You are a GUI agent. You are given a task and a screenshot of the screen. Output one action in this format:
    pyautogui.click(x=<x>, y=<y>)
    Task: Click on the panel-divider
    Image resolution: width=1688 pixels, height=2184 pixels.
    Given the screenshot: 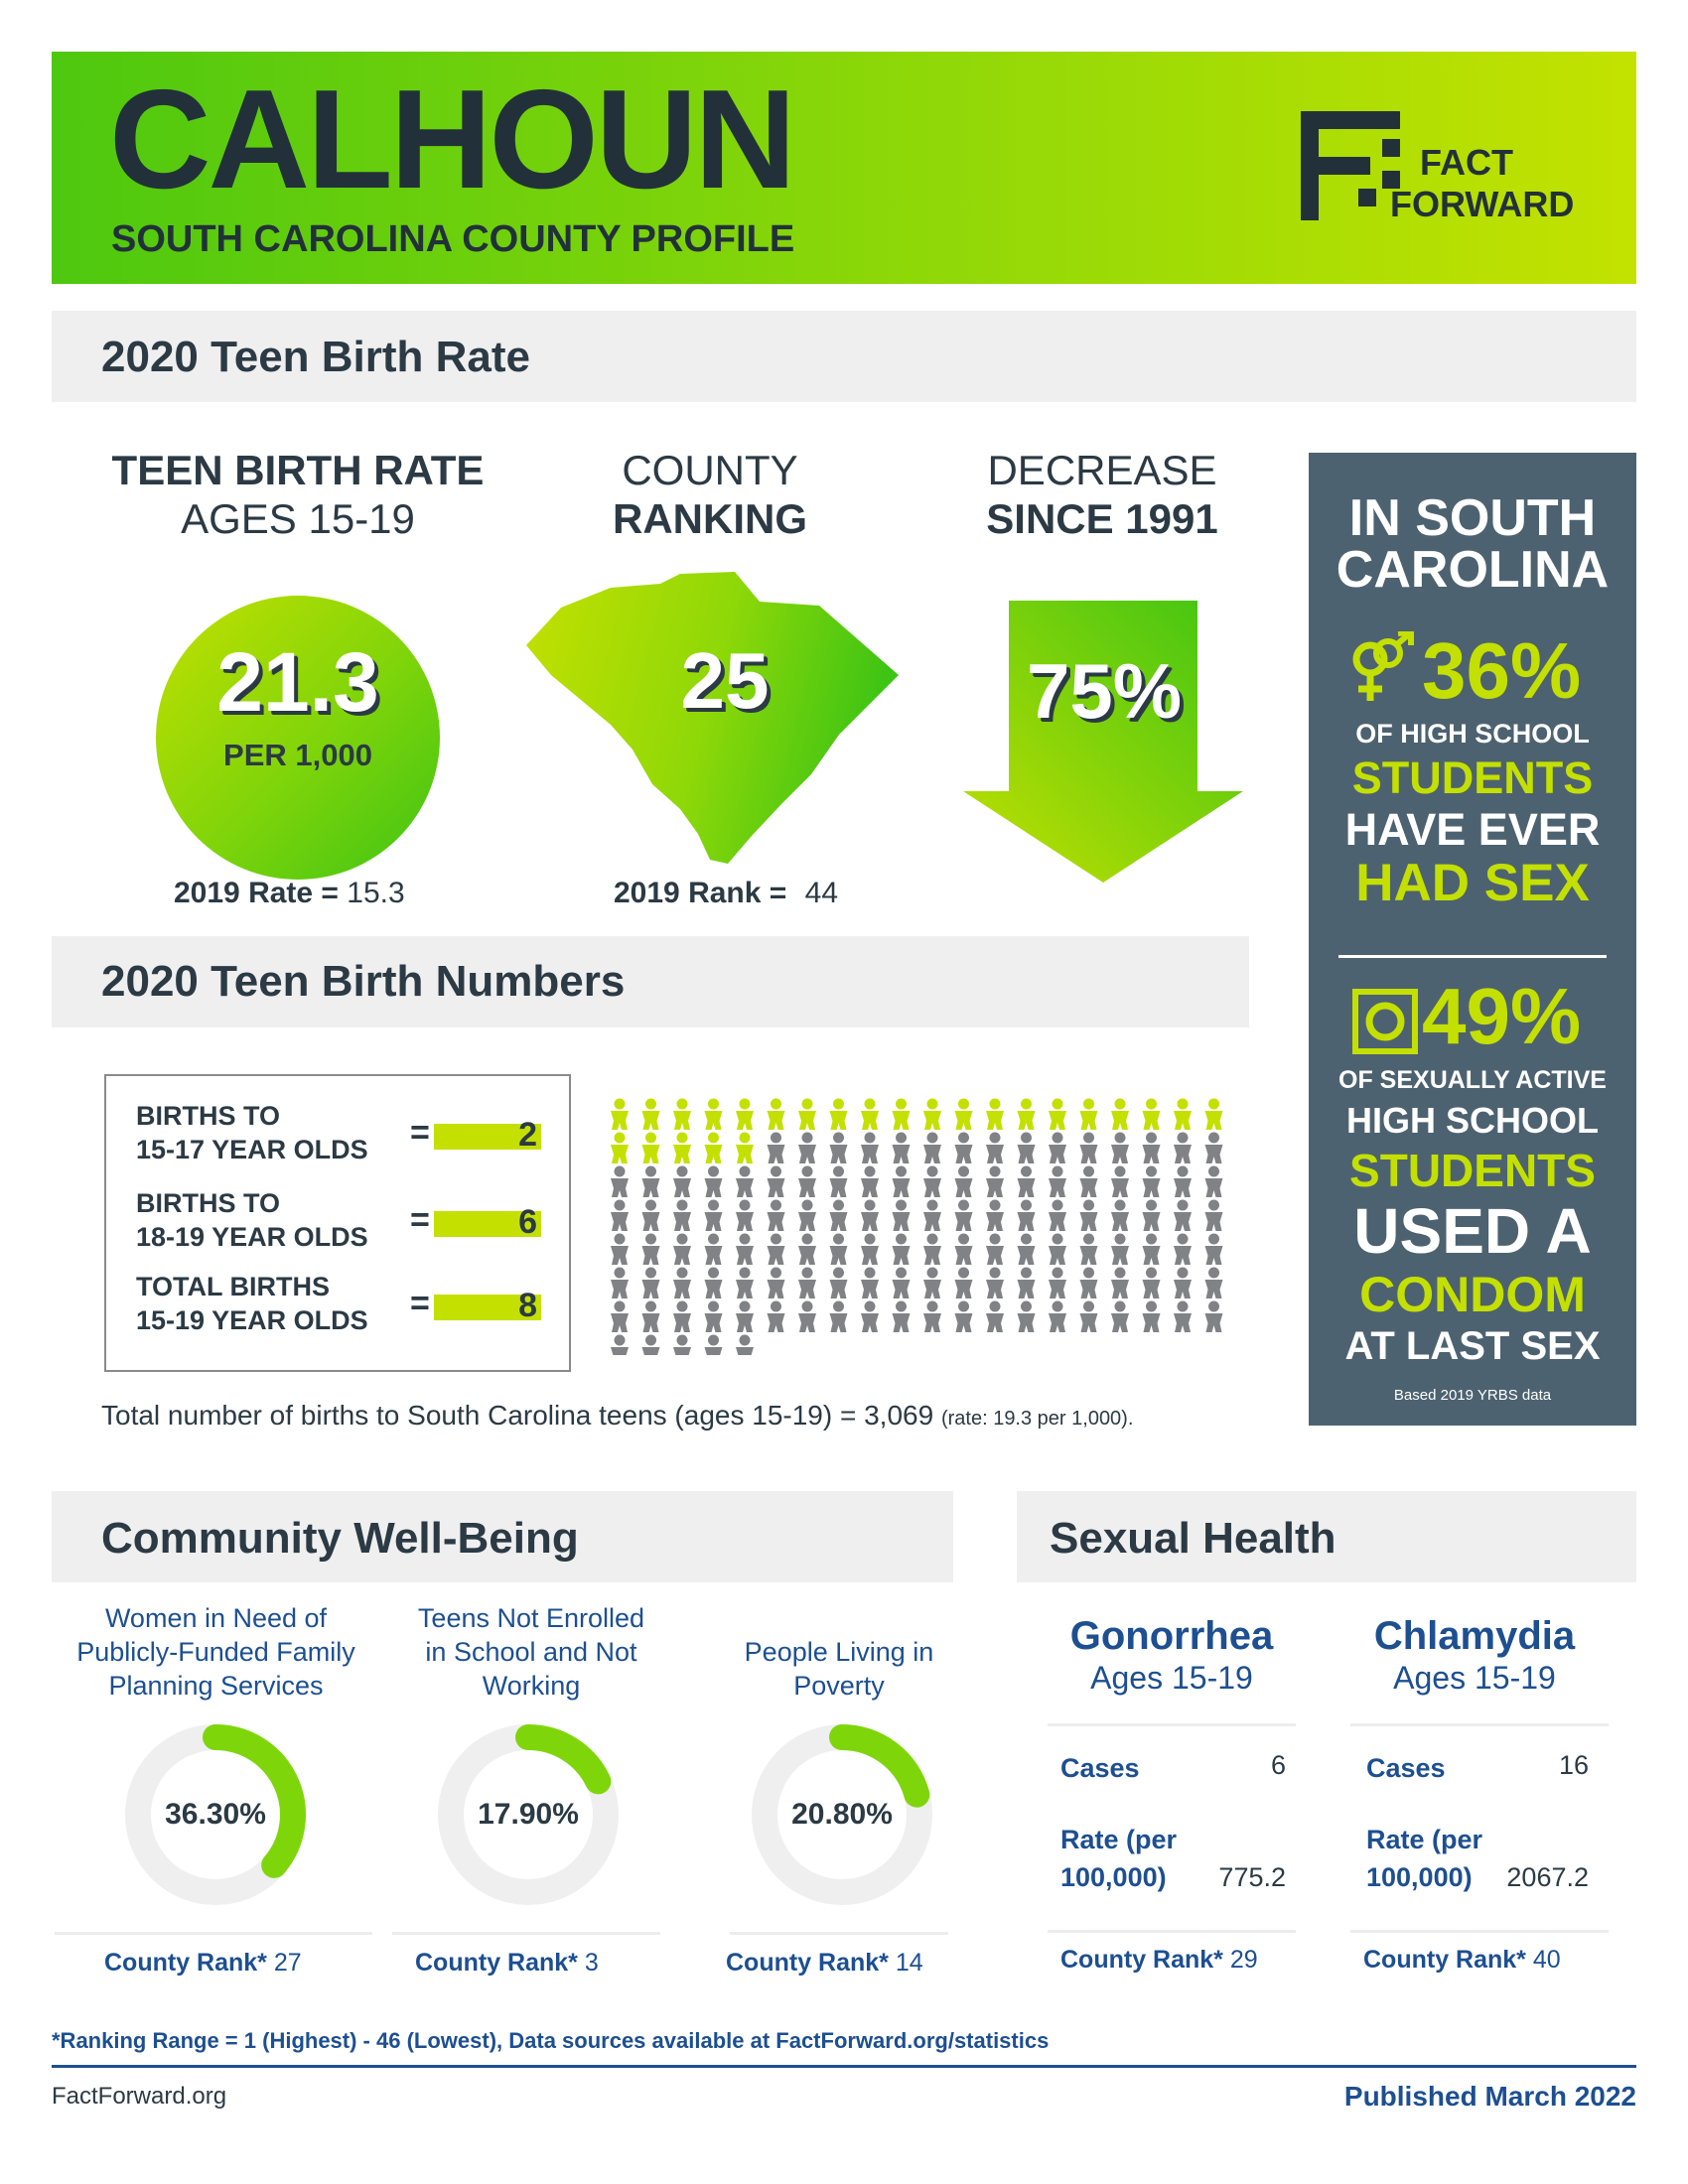 What is the action you would take?
    pyautogui.click(x=1472, y=956)
    